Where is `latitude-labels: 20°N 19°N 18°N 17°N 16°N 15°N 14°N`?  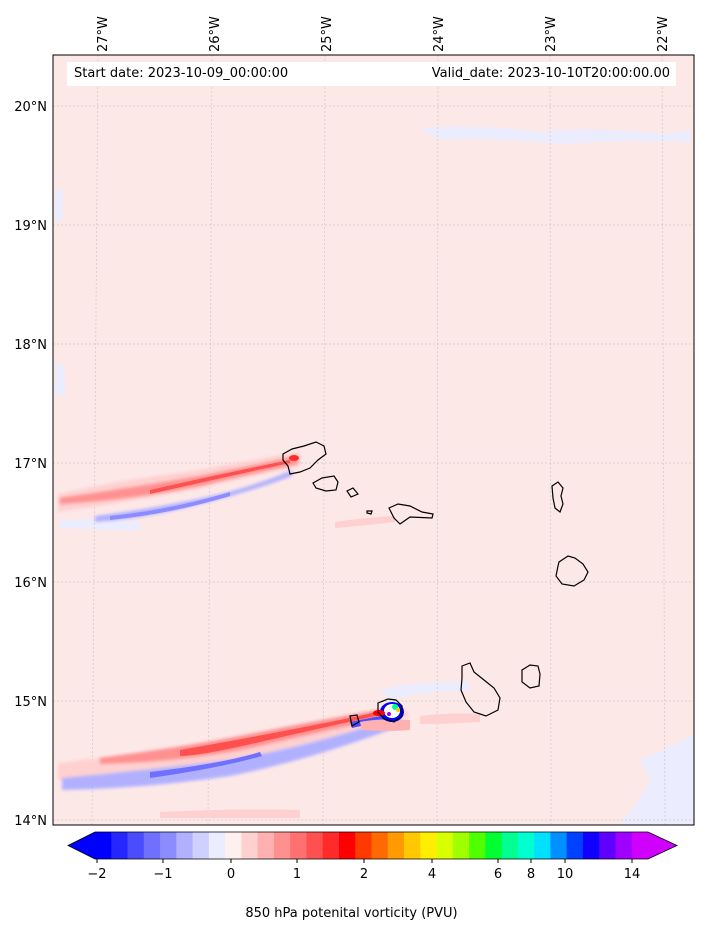 latitude-labels: 20°N 19°N 18°N 17°N 16°N 15°N 14°N is located at coordinates (30, 464).